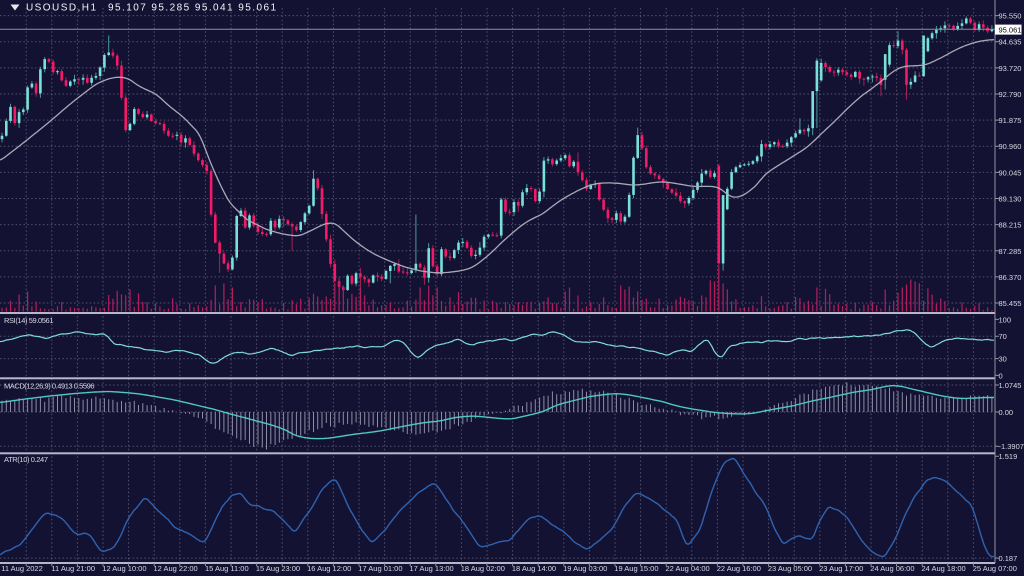  Describe the element at coordinates (1010, 385) in the screenshot. I see `svg-text: 1.0745` at that location.